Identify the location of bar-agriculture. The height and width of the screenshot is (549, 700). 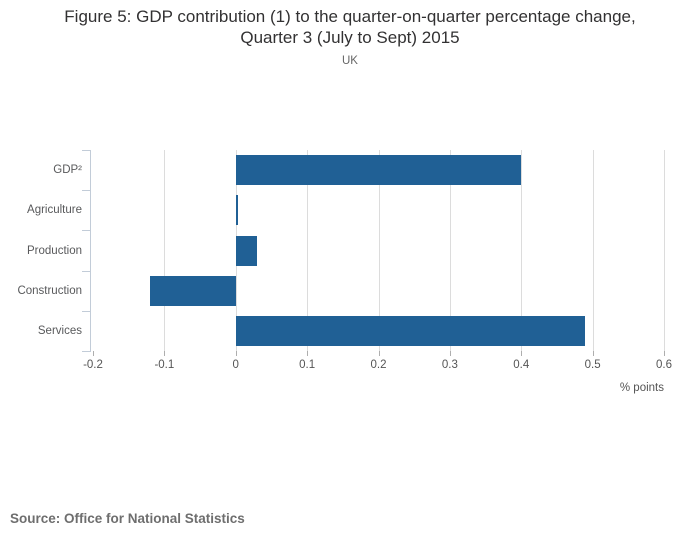
(236, 210).